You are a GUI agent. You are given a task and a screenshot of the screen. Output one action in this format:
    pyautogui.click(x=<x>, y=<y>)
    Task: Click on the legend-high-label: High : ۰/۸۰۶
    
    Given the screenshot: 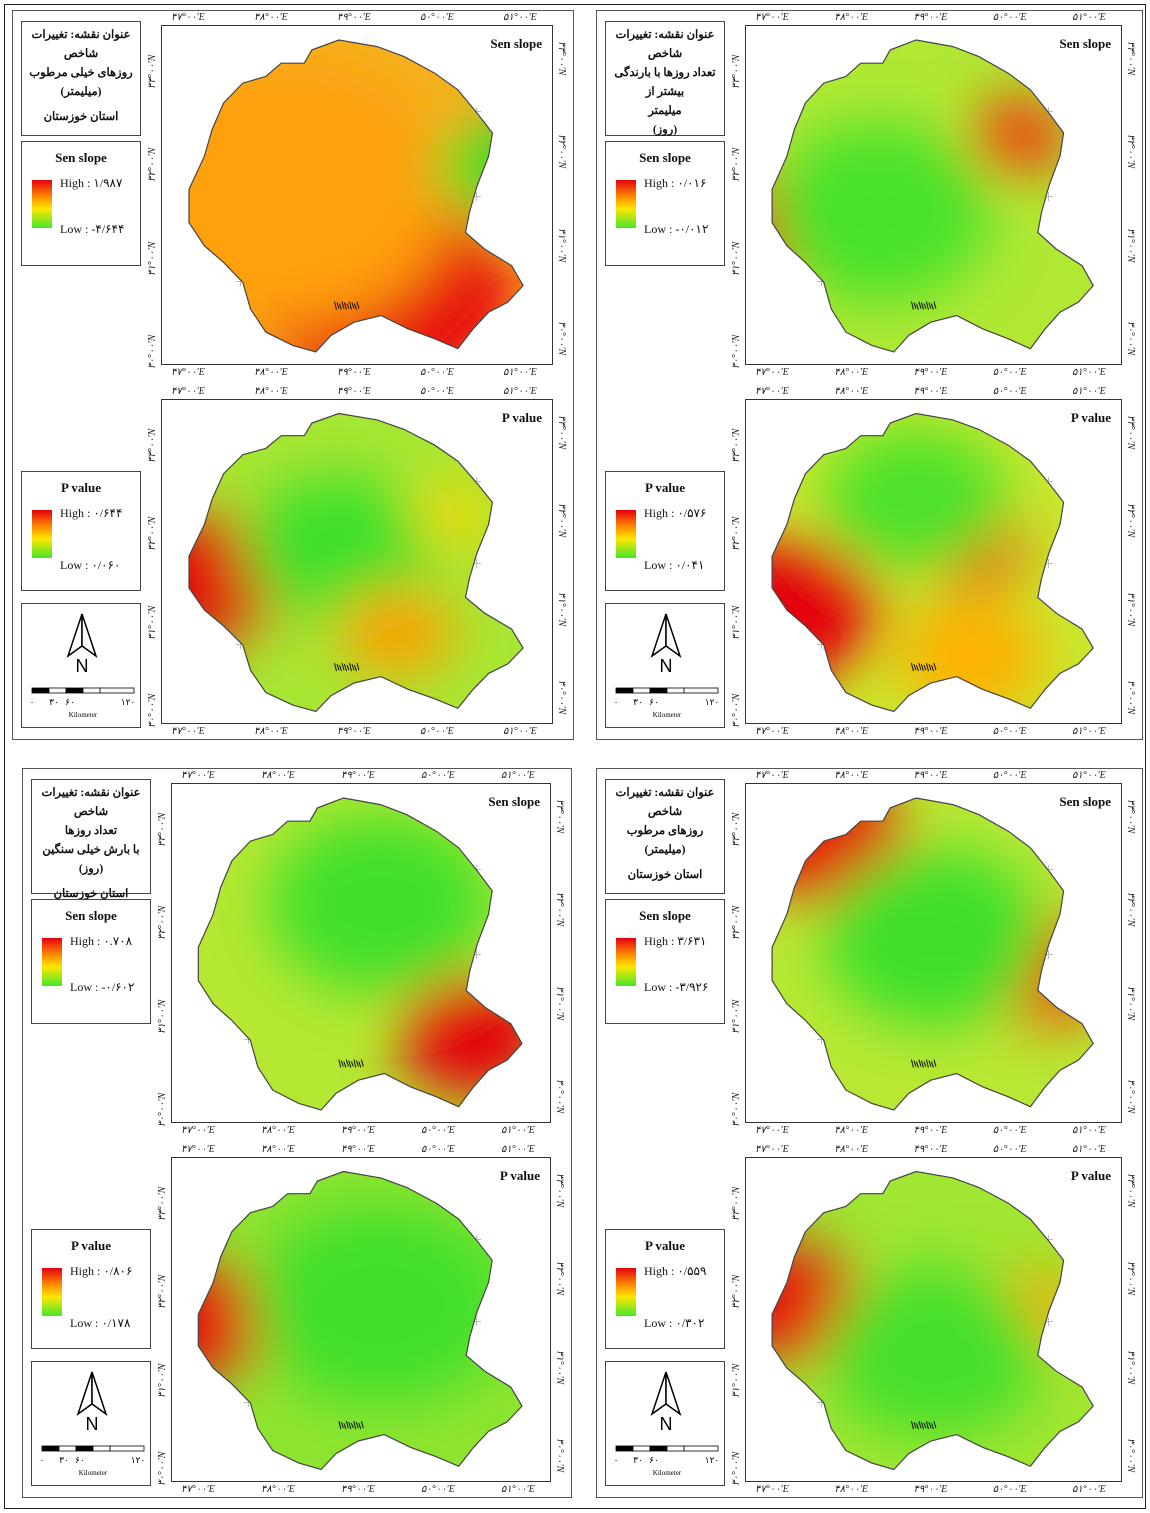 What is the action you would take?
    pyautogui.click(x=101, y=1271)
    